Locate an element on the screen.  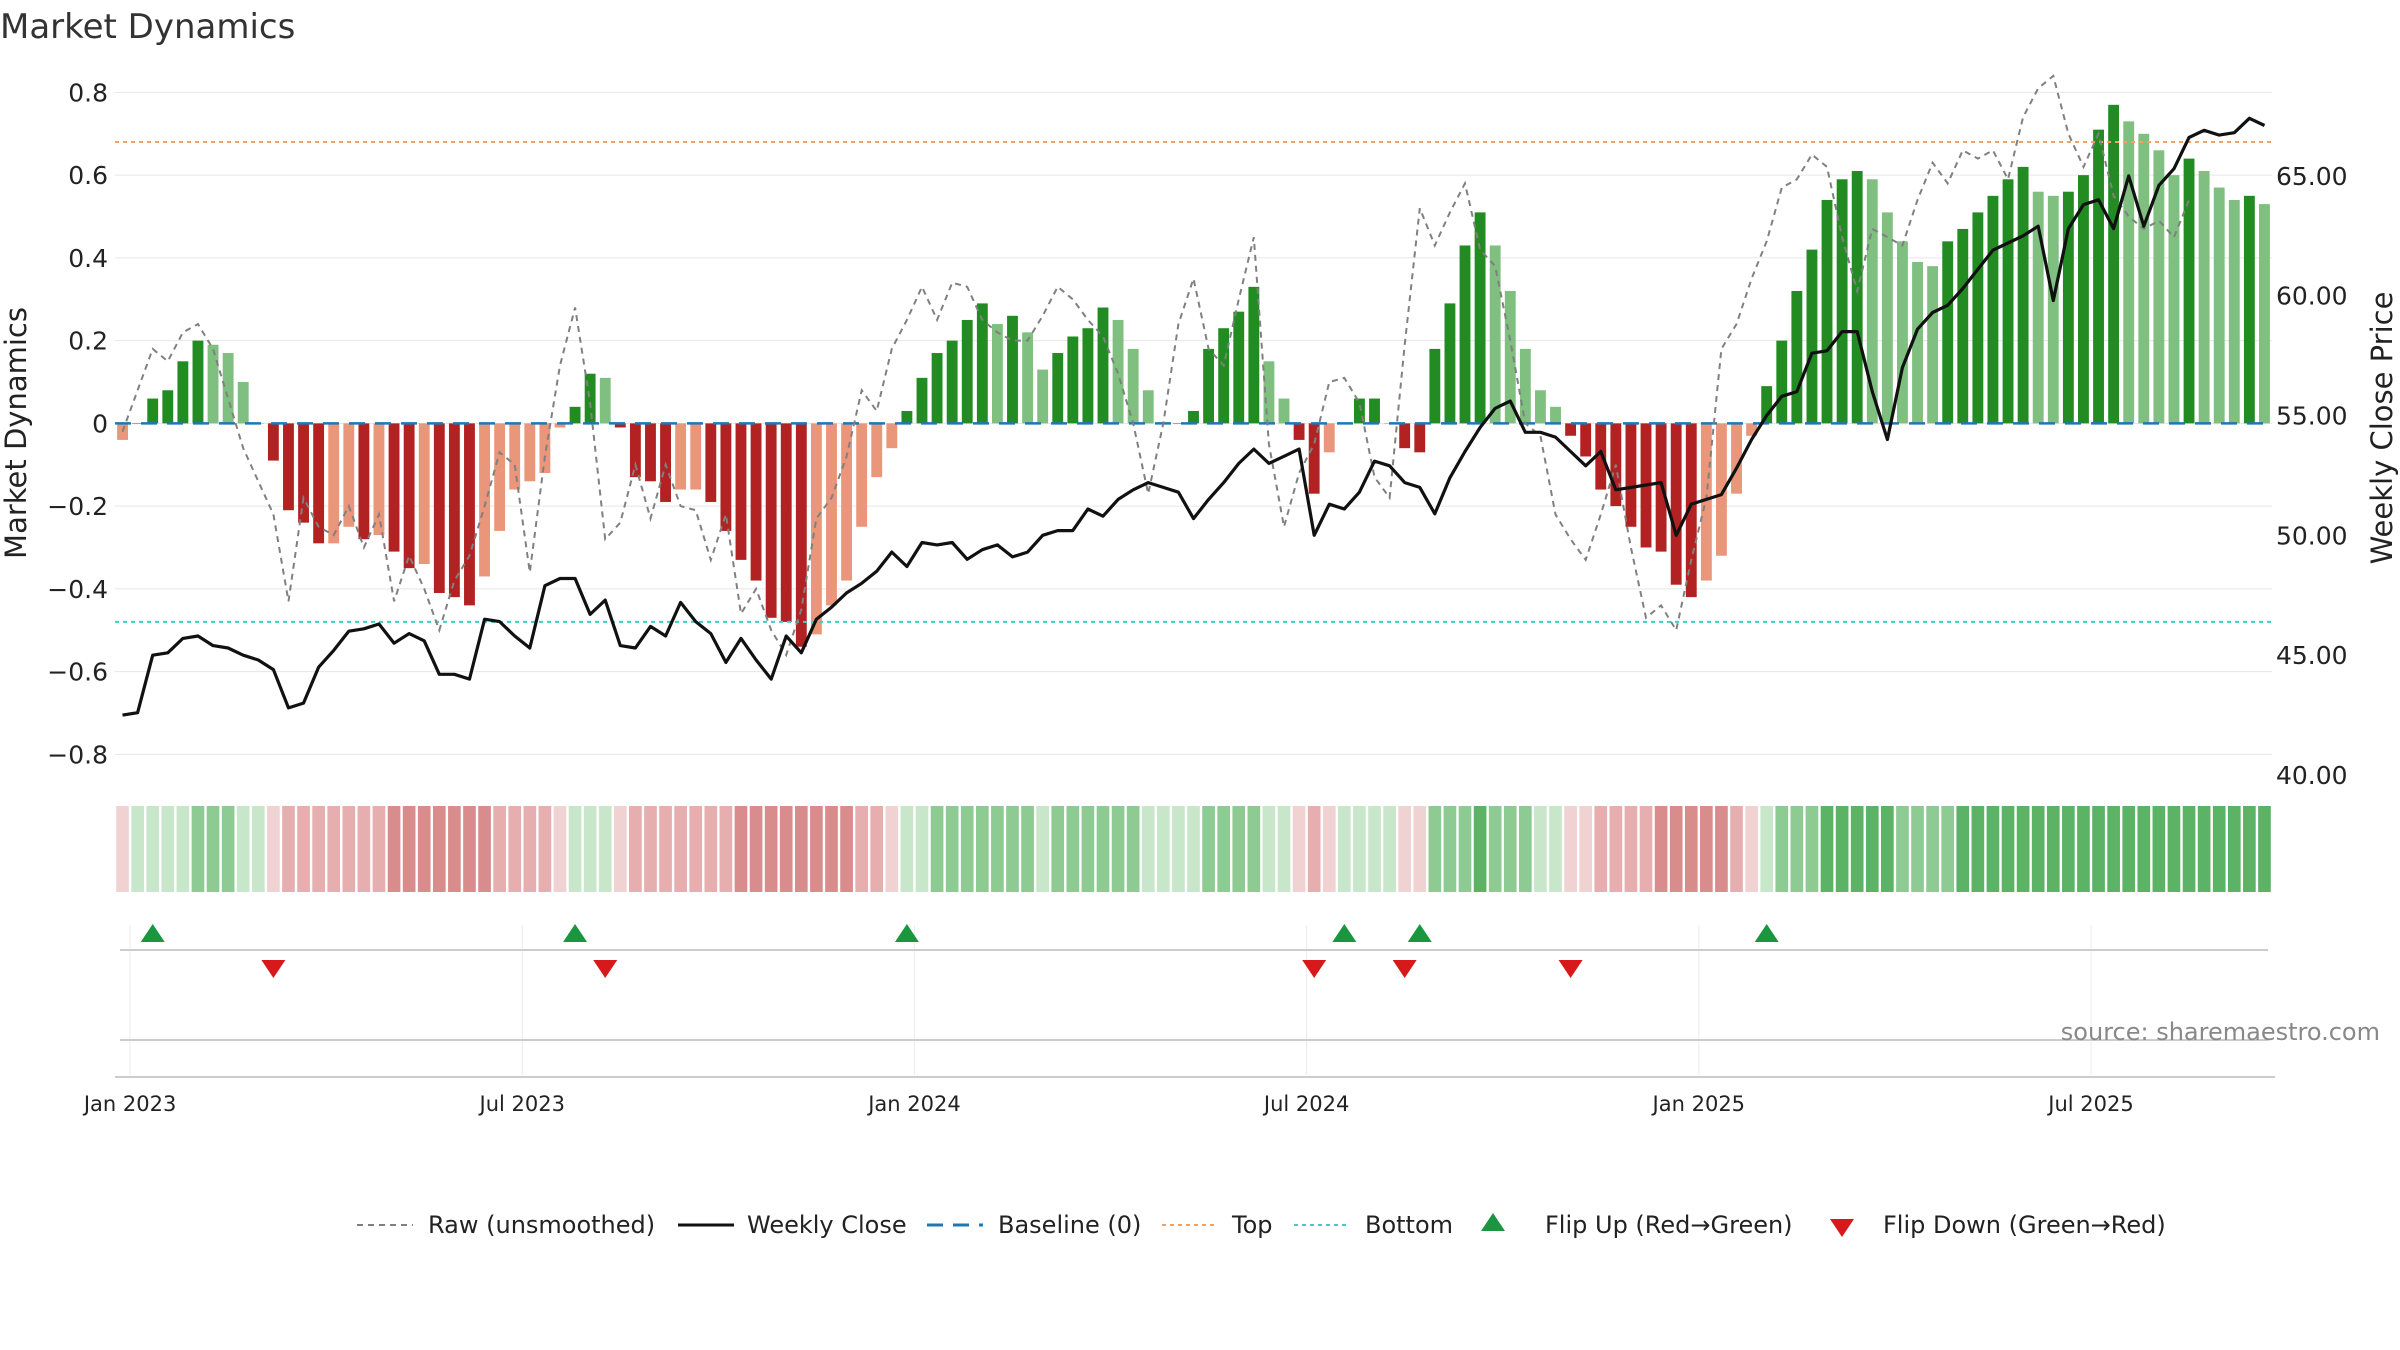
y2-tick-label: 65.00 is located at coordinates (2312, 176).